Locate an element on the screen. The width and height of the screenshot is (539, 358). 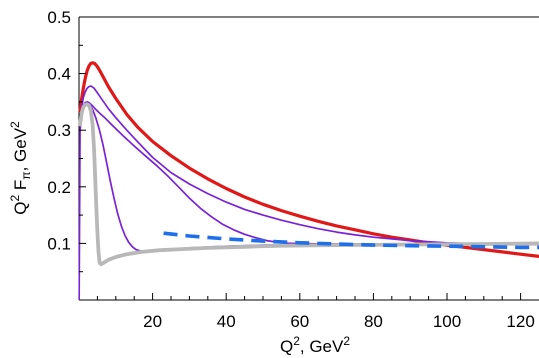
y-tick-label: 0.3 is located at coordinates (59, 130).